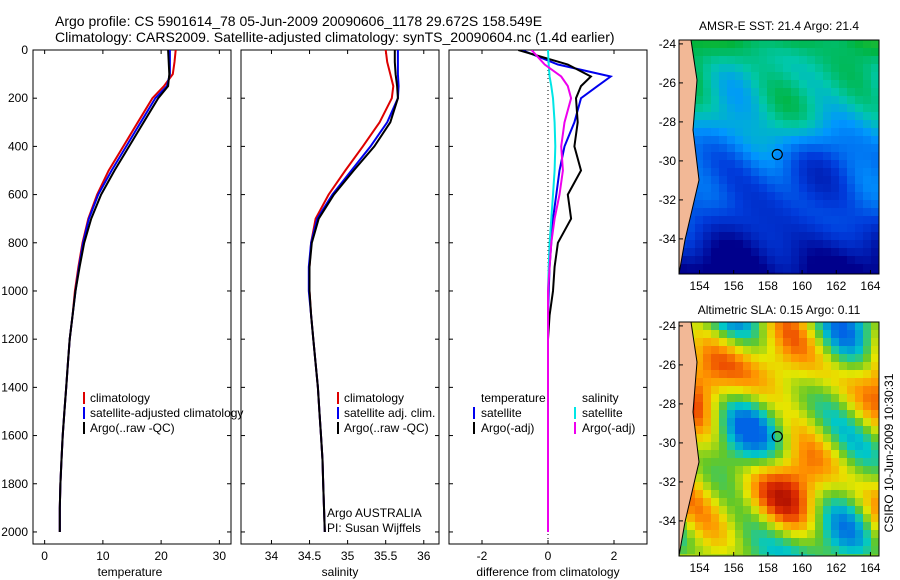 Image resolution: width=900 pixels, height=580 pixels. Describe the element at coordinates (689, 157) in the screenshot. I see `coastline-land` at that location.